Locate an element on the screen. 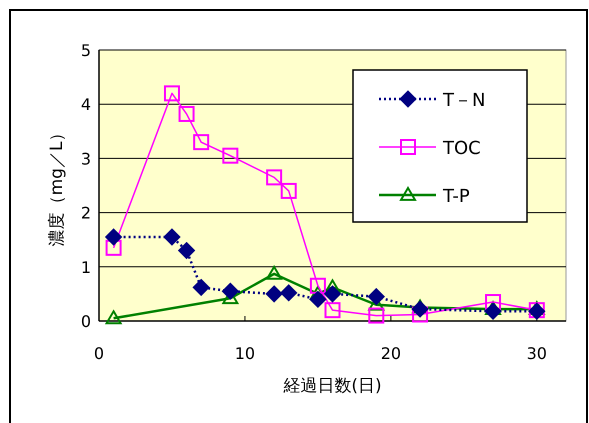 This screenshot has height=423, width=589. x-tick-label: 20 is located at coordinates (391, 353).